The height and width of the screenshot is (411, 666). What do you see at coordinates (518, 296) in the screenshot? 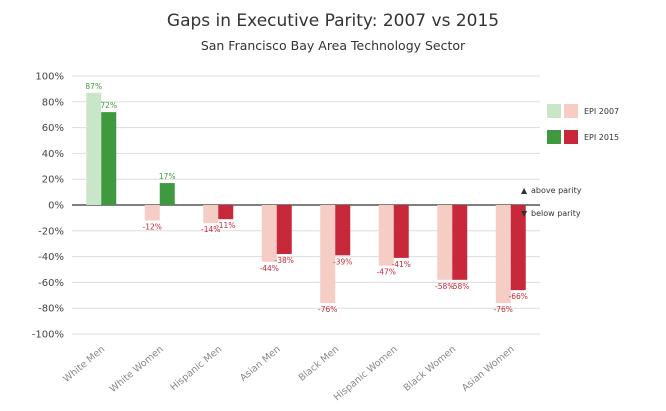
I see `data-label: -66%` at bounding box center [518, 296].